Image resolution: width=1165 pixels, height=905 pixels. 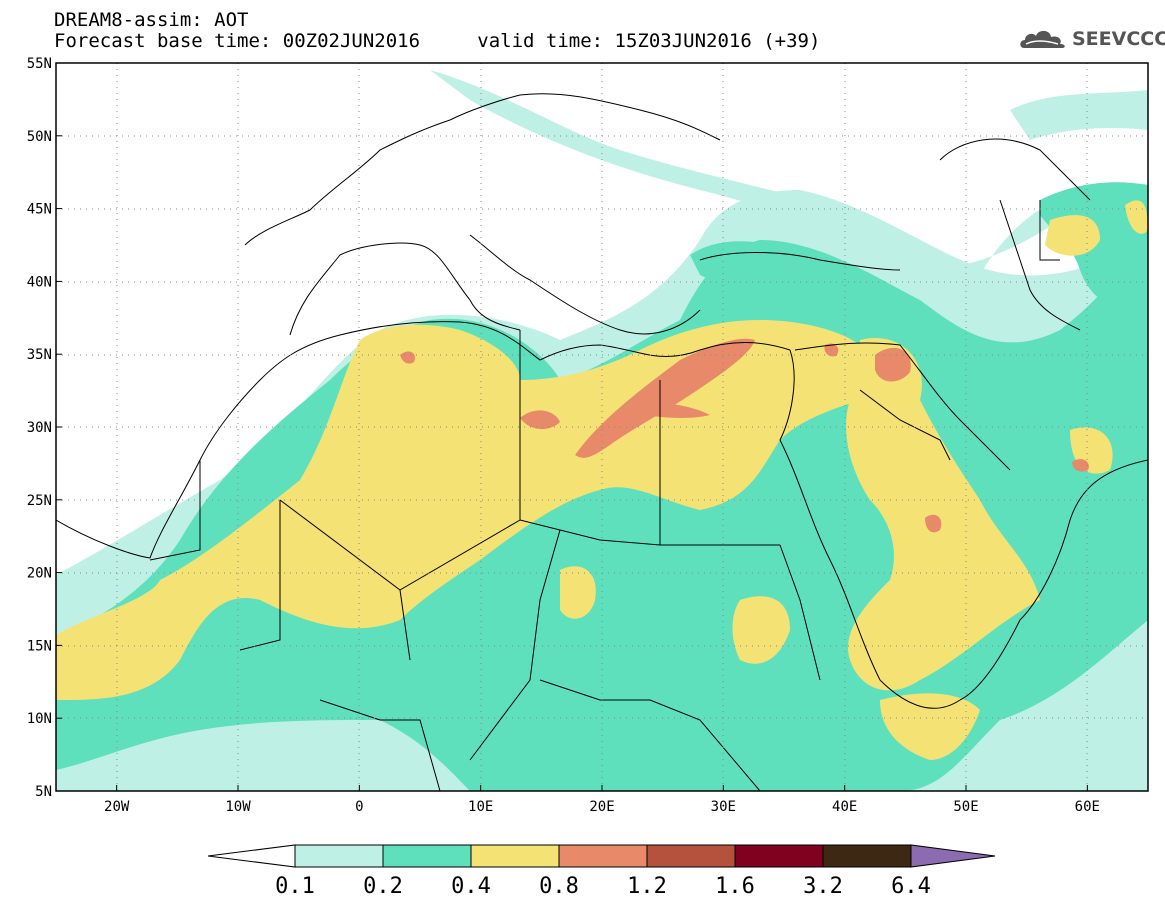 I want to click on lon-label-40E: 40E, so click(x=844, y=807).